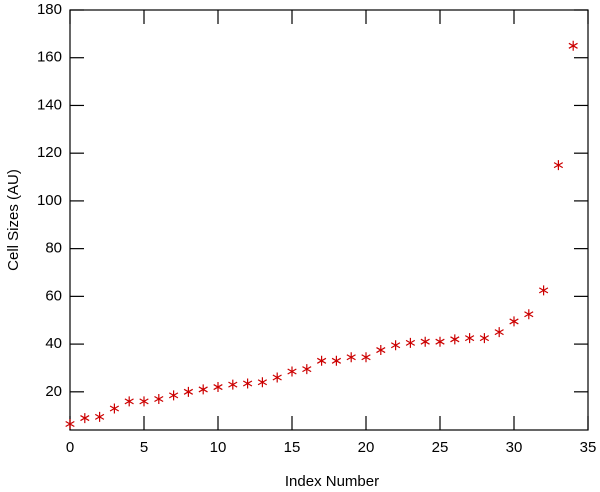  What do you see at coordinates (49, 152) in the screenshot?
I see `y-tick-label: 120` at bounding box center [49, 152].